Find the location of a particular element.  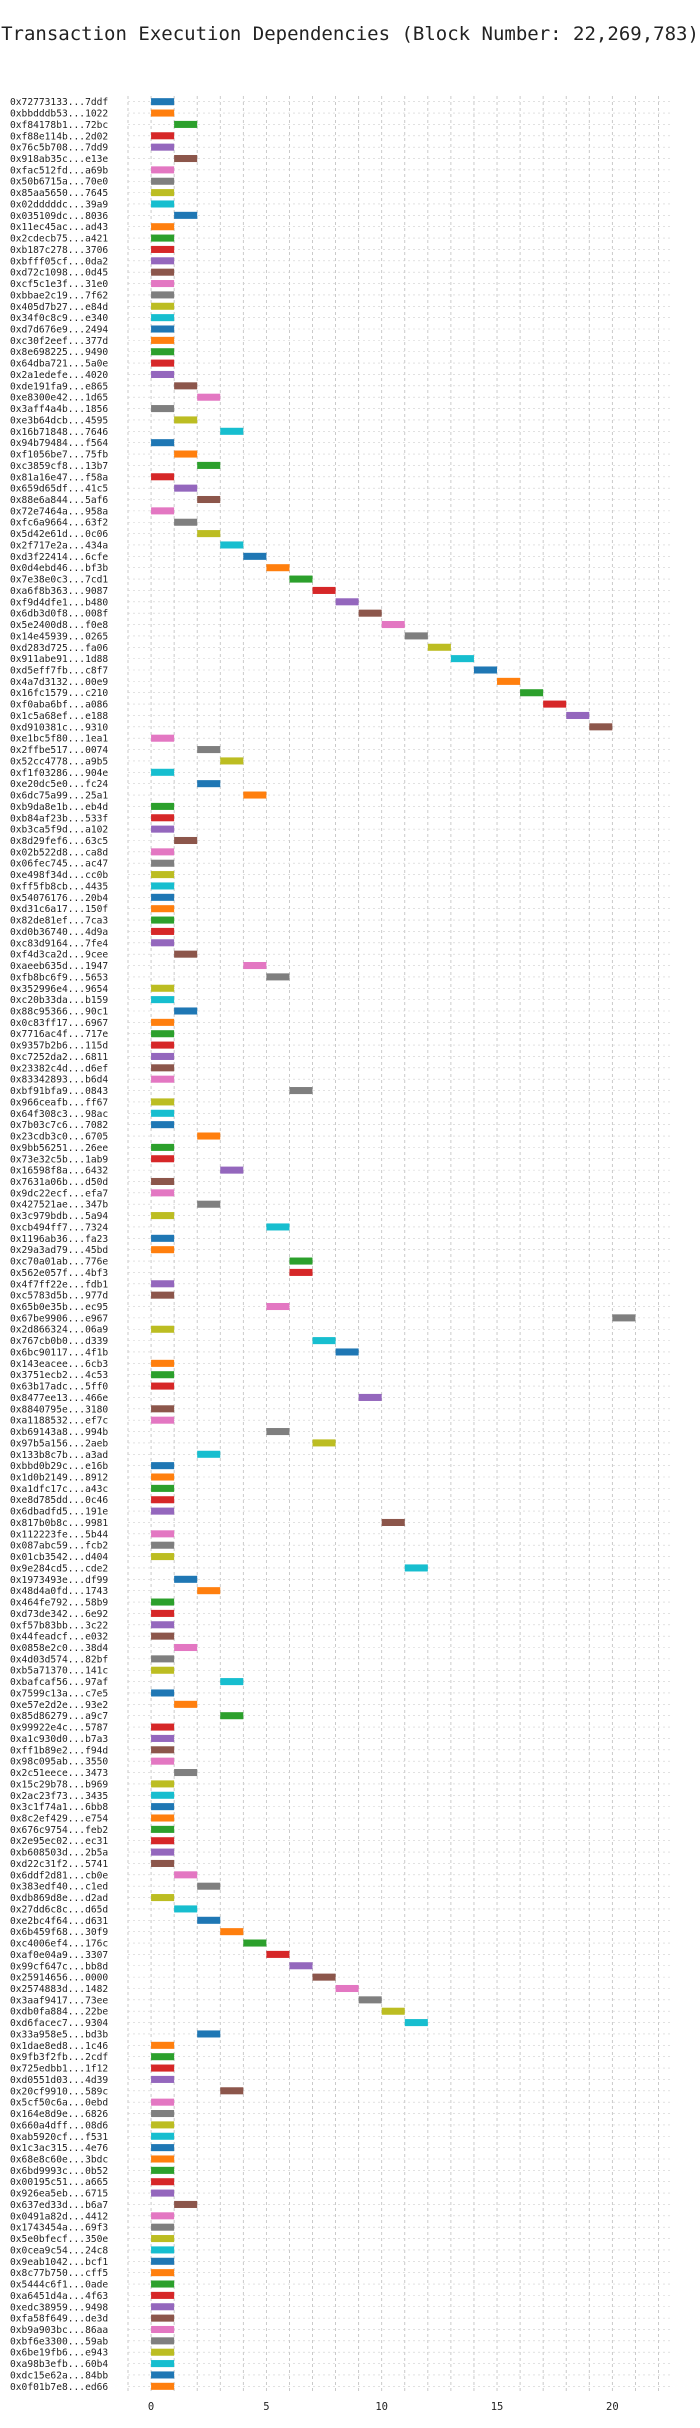

y-tick-label: 0x6be19fb6...e943 is located at coordinates (59, 2353).